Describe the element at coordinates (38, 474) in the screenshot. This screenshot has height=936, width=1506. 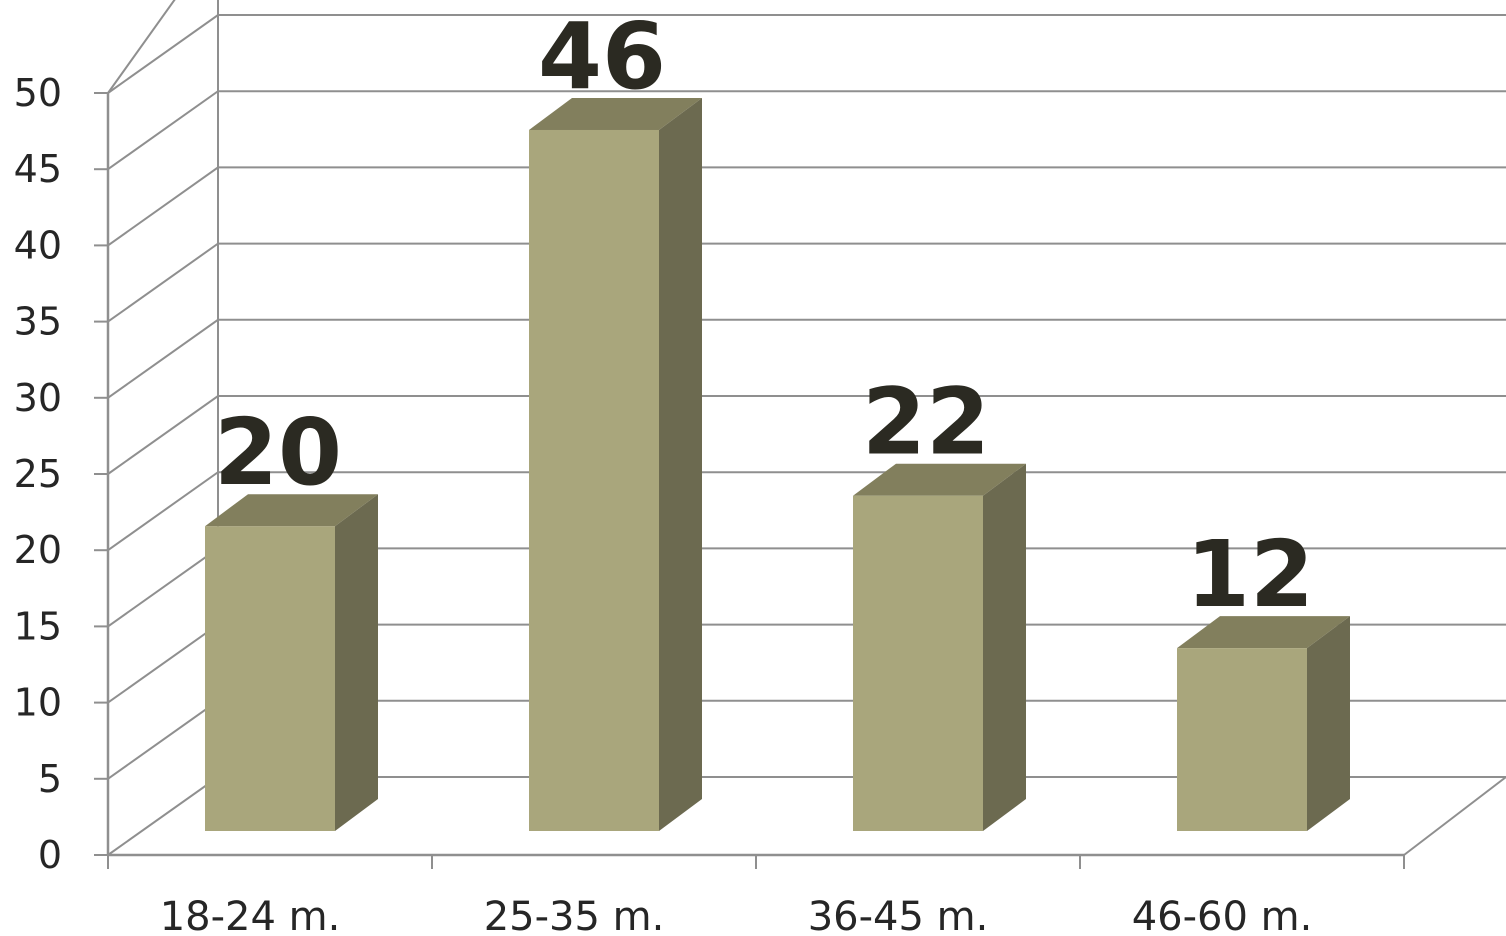
I see `y-tick-label: 25` at that location.